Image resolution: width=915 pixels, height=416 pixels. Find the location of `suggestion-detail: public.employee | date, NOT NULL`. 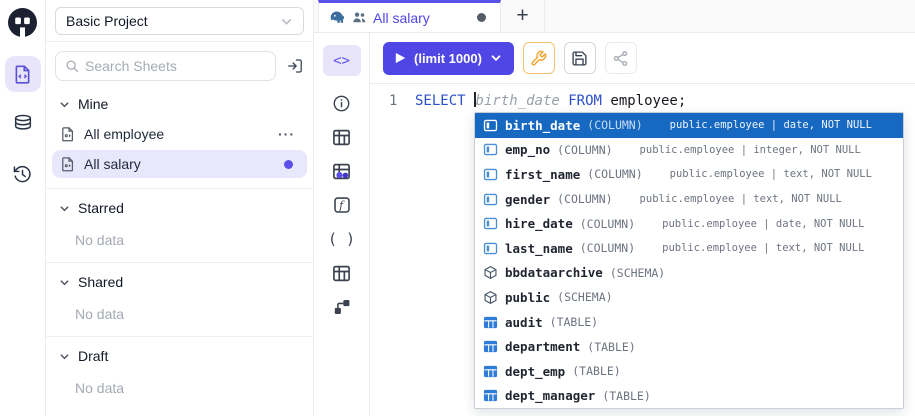

suggestion-detail: public.employee | date, NOT NULL is located at coordinates (763, 223).